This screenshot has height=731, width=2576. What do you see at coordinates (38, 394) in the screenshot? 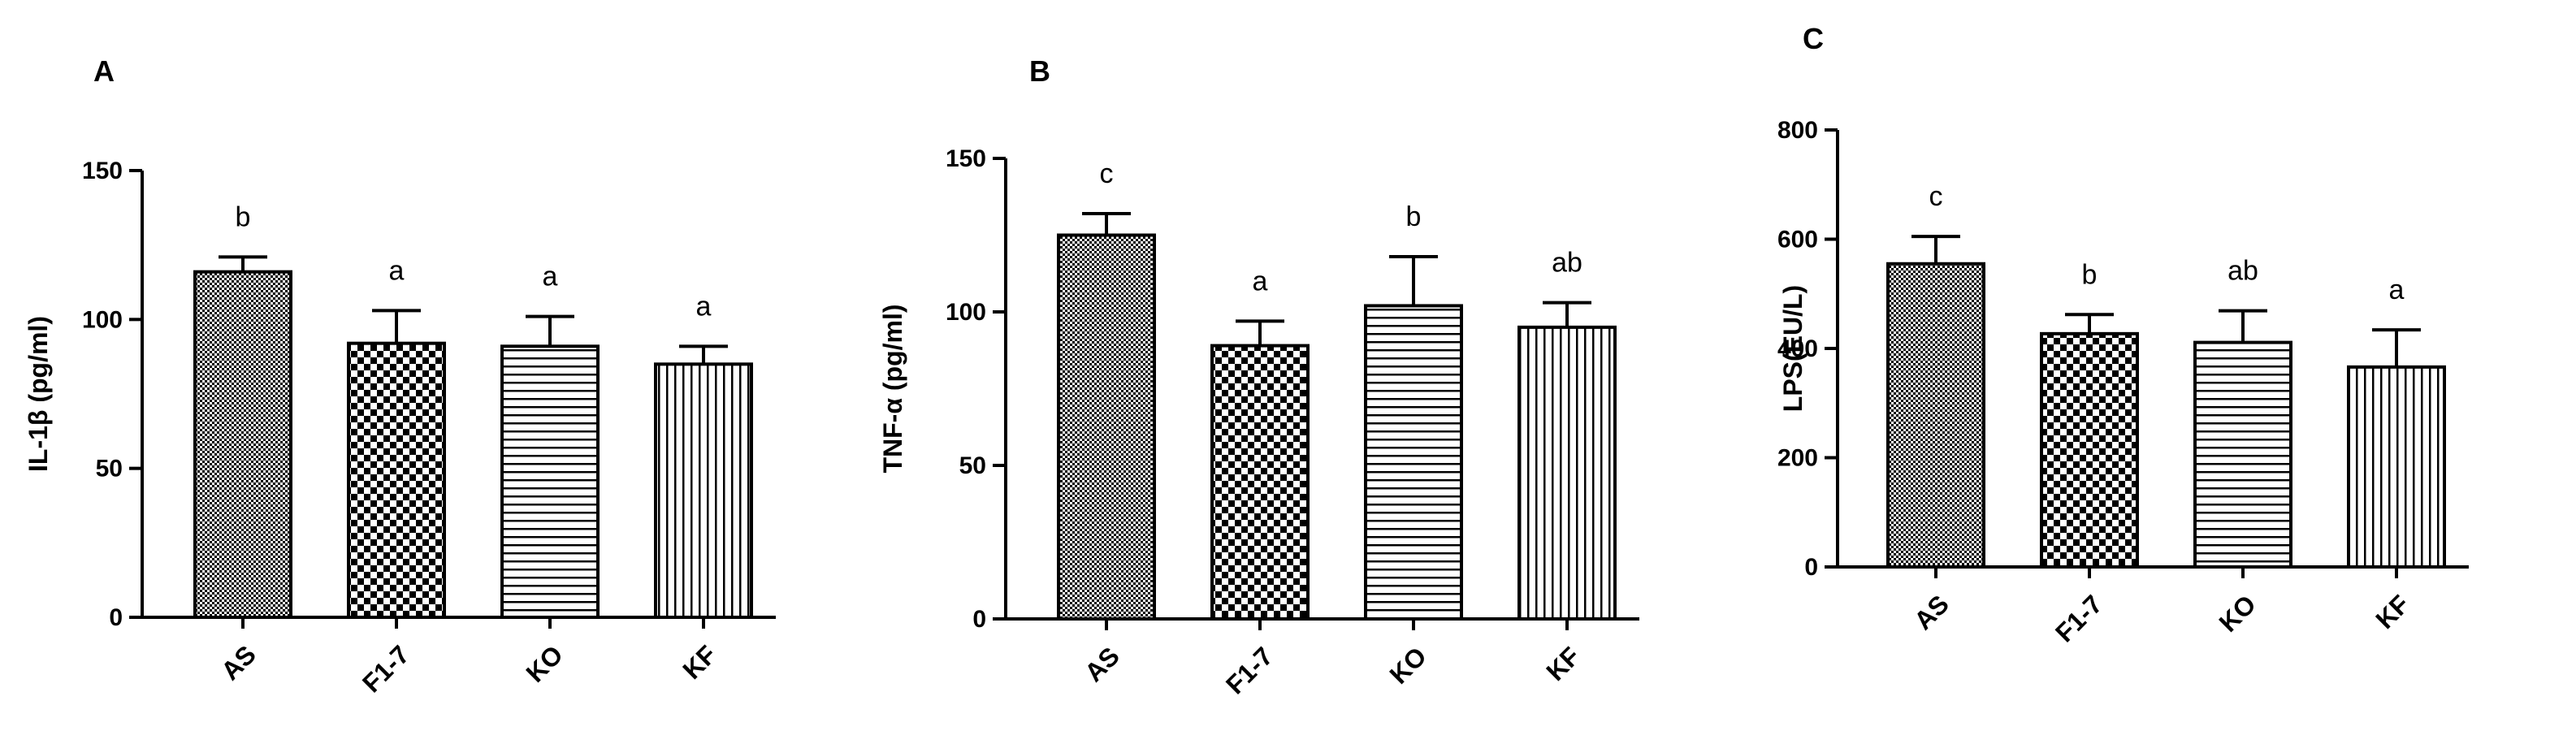
I see `y-axis-label: IL-1β (pg/ml)` at bounding box center [38, 394].